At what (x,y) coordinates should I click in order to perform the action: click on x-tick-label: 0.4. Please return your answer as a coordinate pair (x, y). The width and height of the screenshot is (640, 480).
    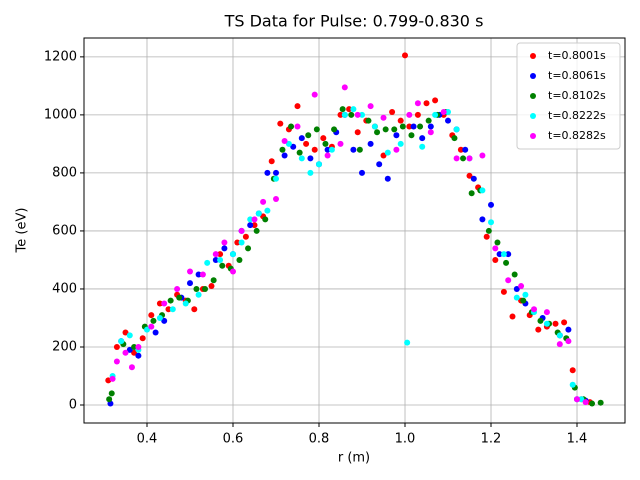
    Looking at the image, I should click on (147, 439).